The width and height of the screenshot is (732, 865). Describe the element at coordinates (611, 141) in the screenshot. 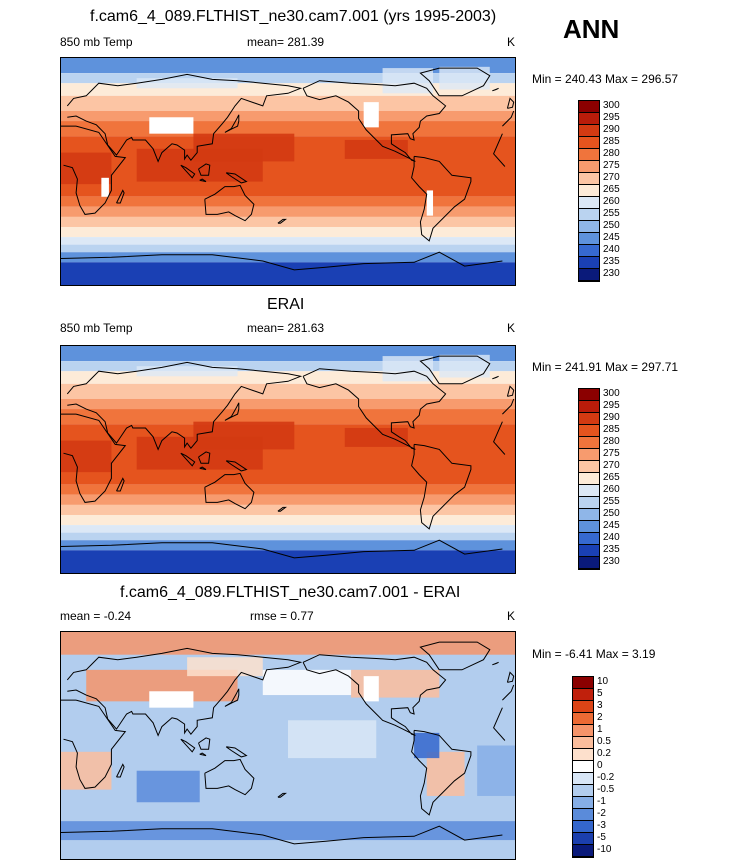

I see `panel1-colorbar-label: 285` at that location.